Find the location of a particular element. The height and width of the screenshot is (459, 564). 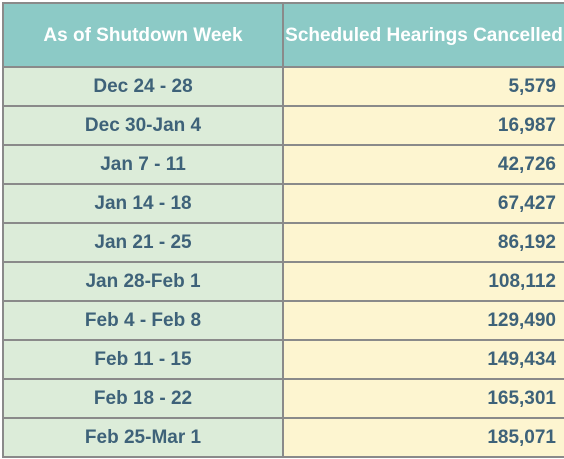

hearings-cancelled-cell: 108,112 is located at coordinates (423, 281).